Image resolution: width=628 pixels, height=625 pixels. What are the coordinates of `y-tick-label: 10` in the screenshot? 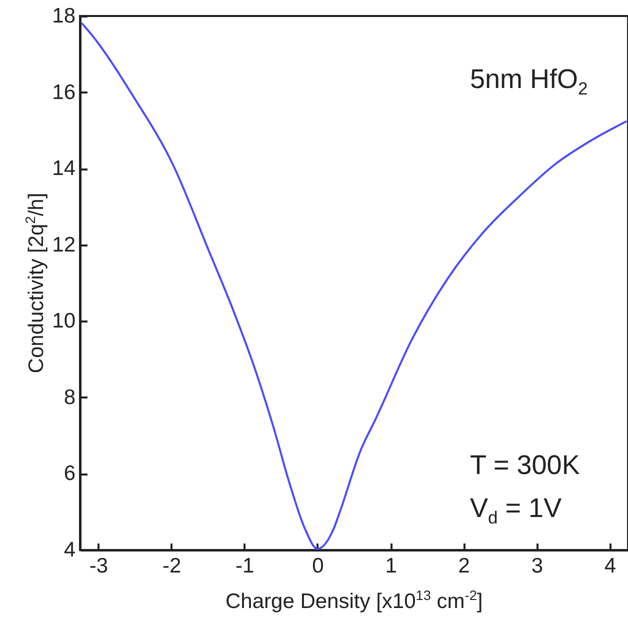 It's located at (64, 321).